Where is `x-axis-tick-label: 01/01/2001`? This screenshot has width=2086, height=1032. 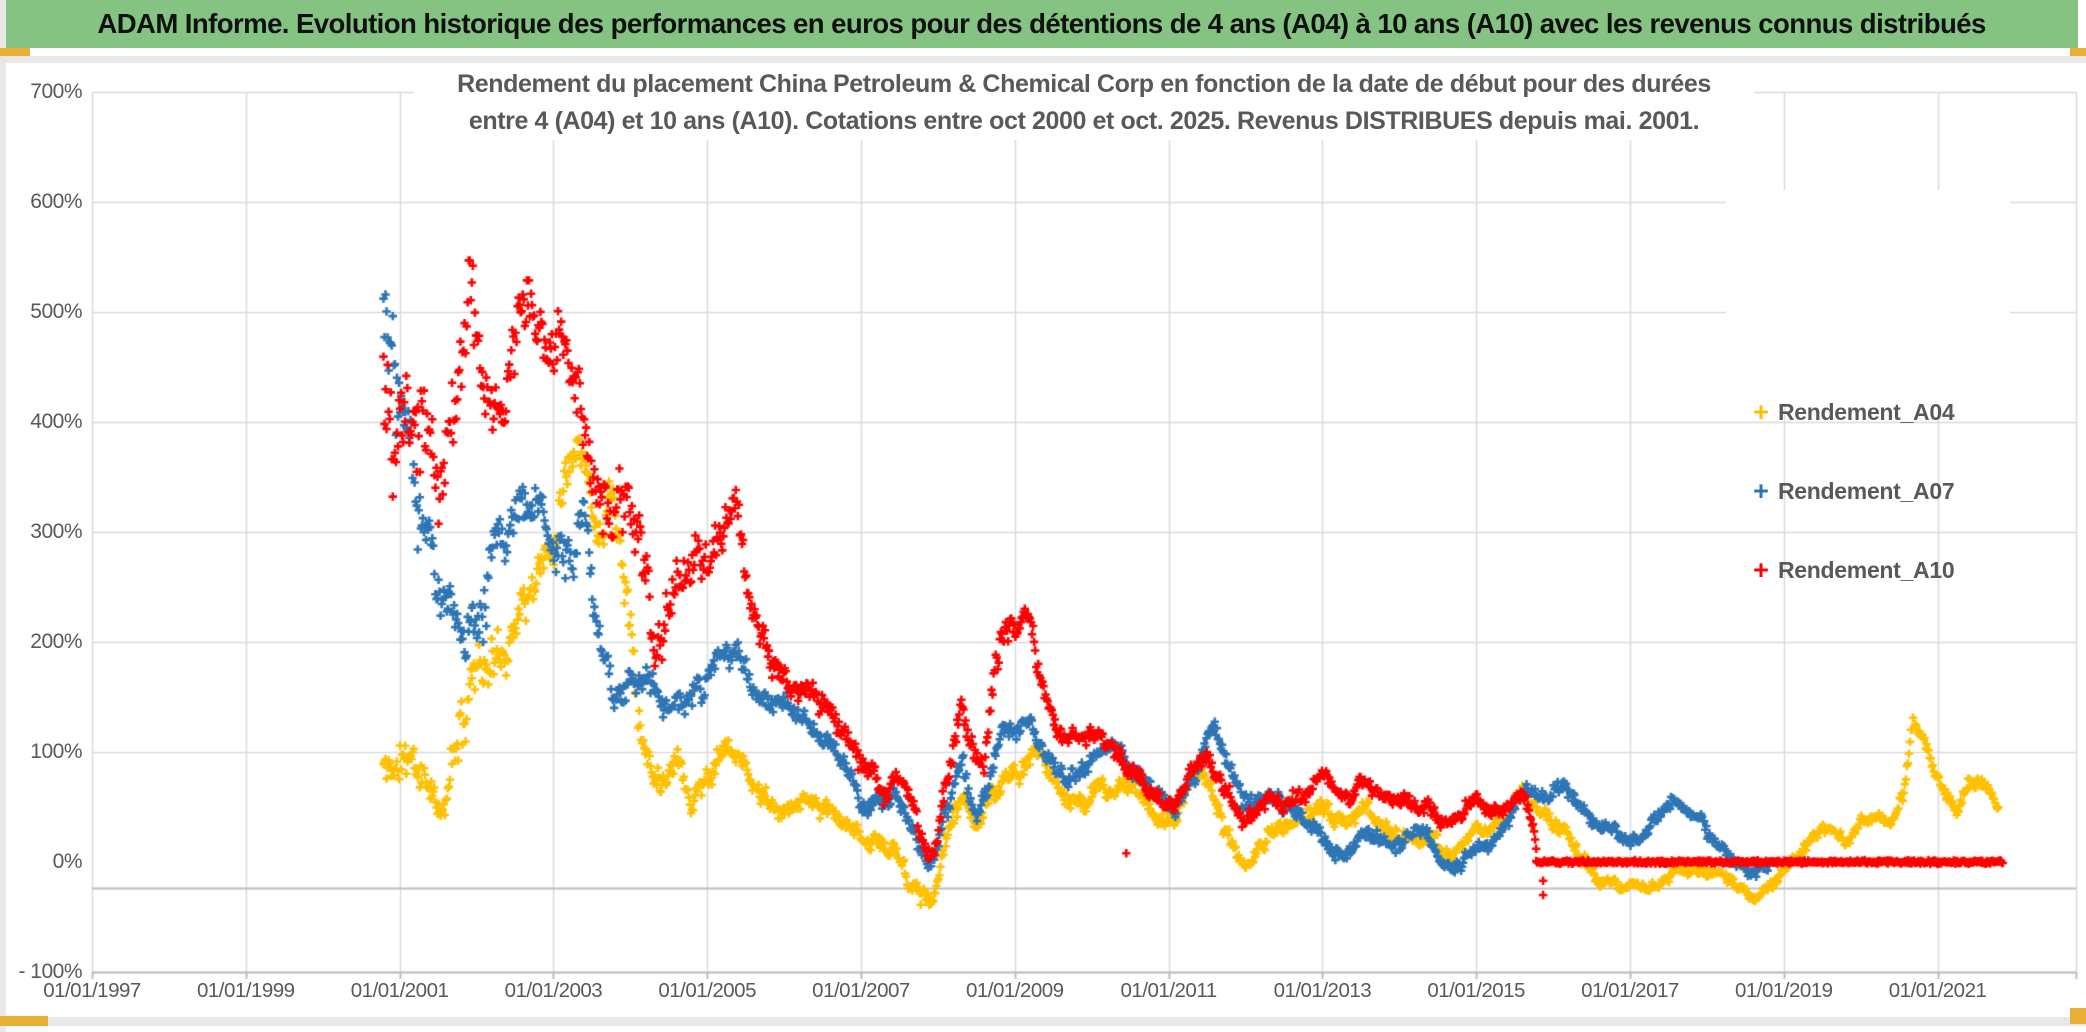
x-axis-tick-label: 01/01/2001 is located at coordinates (399, 990).